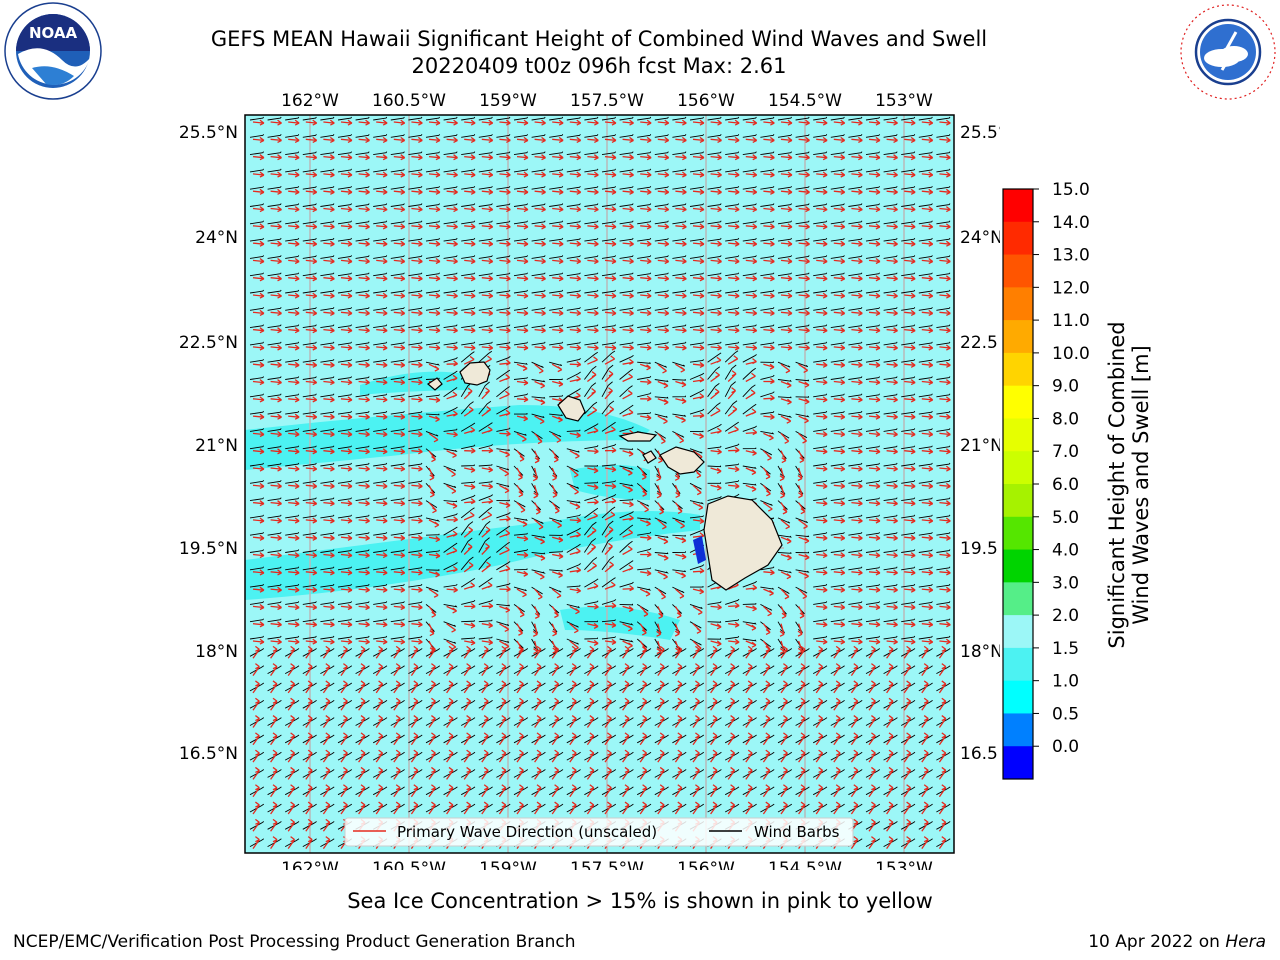  Describe the element at coordinates (1065, 419) in the screenshot. I see `colorbar-tick-label: 8.0` at that location.